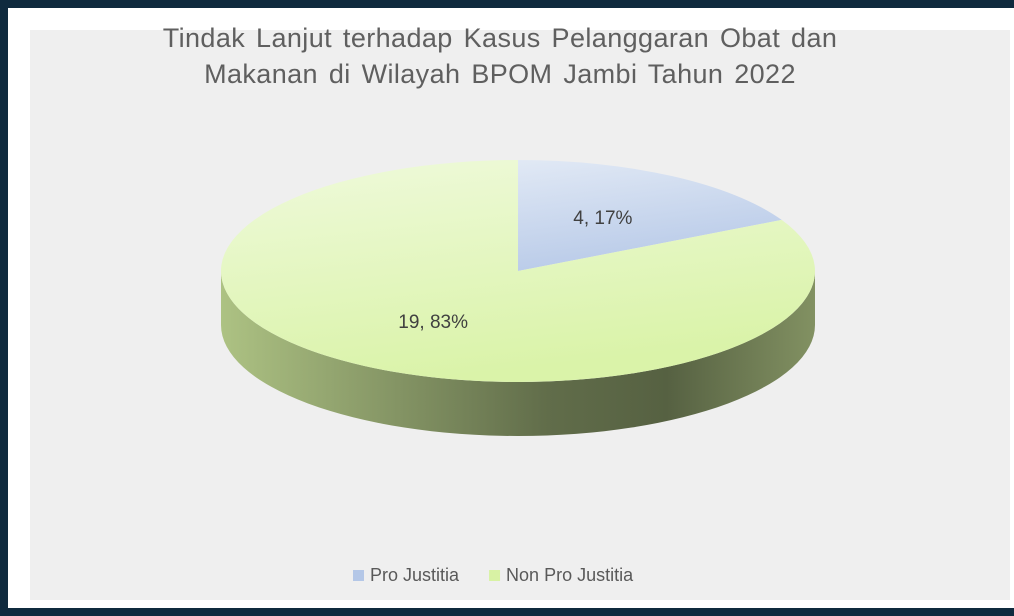 The height and width of the screenshot is (616, 1014). I want to click on legend-label: Non Pro Justitia, so click(570, 575).